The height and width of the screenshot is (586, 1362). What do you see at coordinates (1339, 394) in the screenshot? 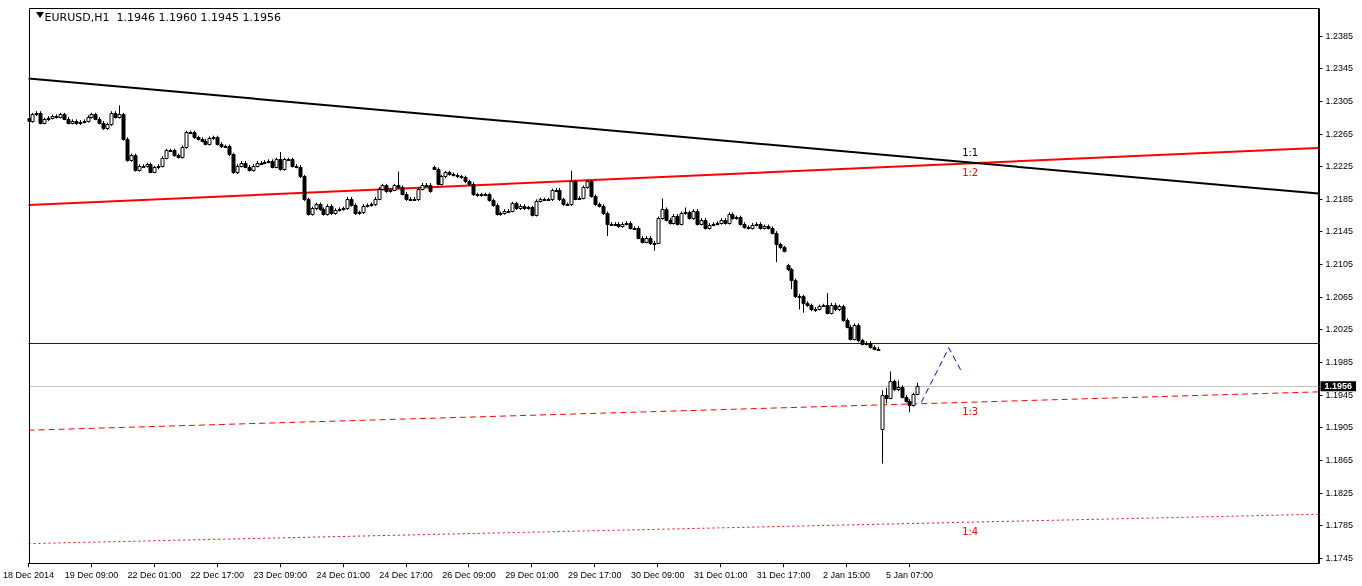
I see `y-tick-label: 1.1945` at bounding box center [1339, 394].